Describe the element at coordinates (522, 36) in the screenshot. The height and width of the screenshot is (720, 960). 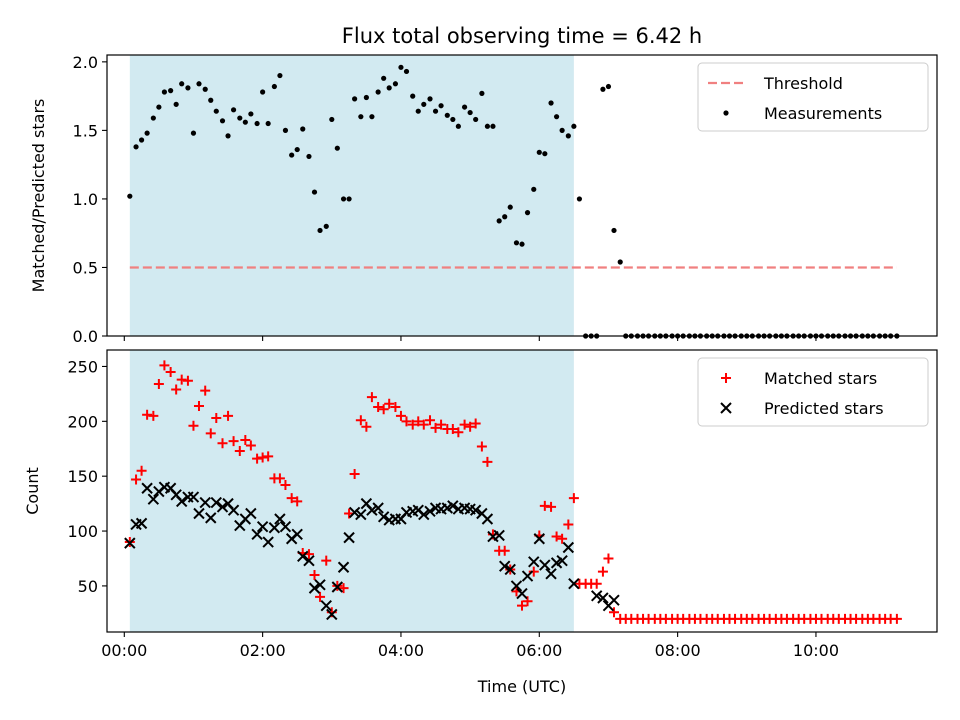
I see `chart-title: Flux total observing time = 6.42 h` at that location.